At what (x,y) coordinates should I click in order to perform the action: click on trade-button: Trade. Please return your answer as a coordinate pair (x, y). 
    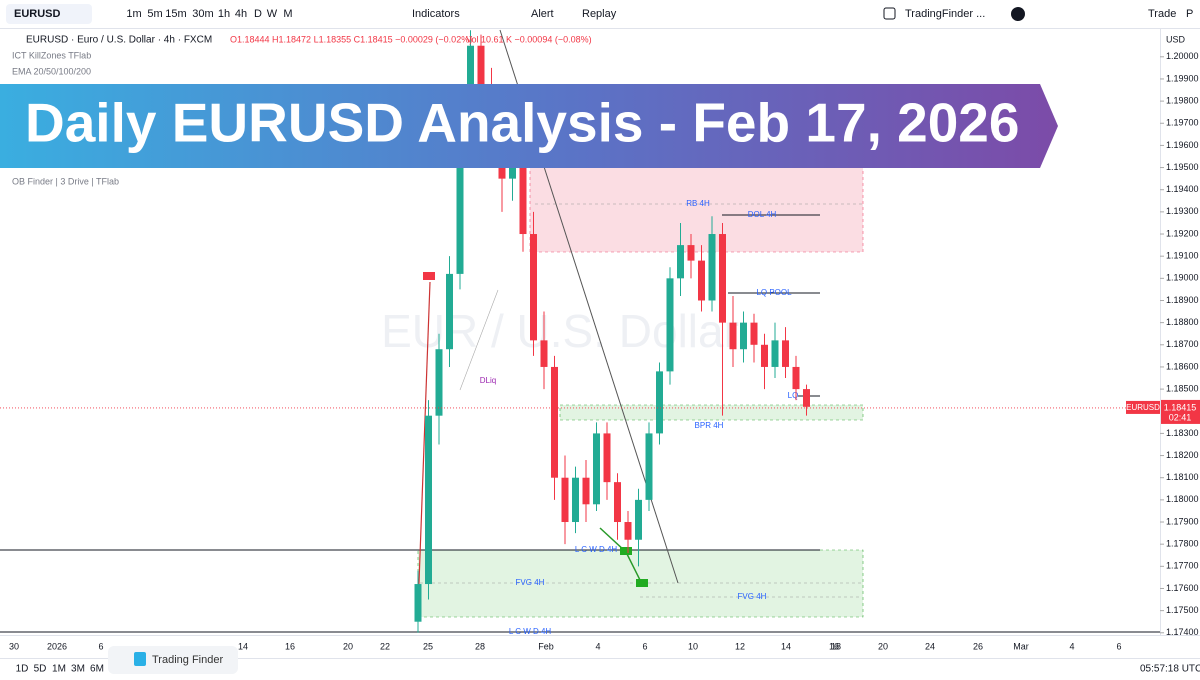
    Looking at the image, I should click on (1162, 14).